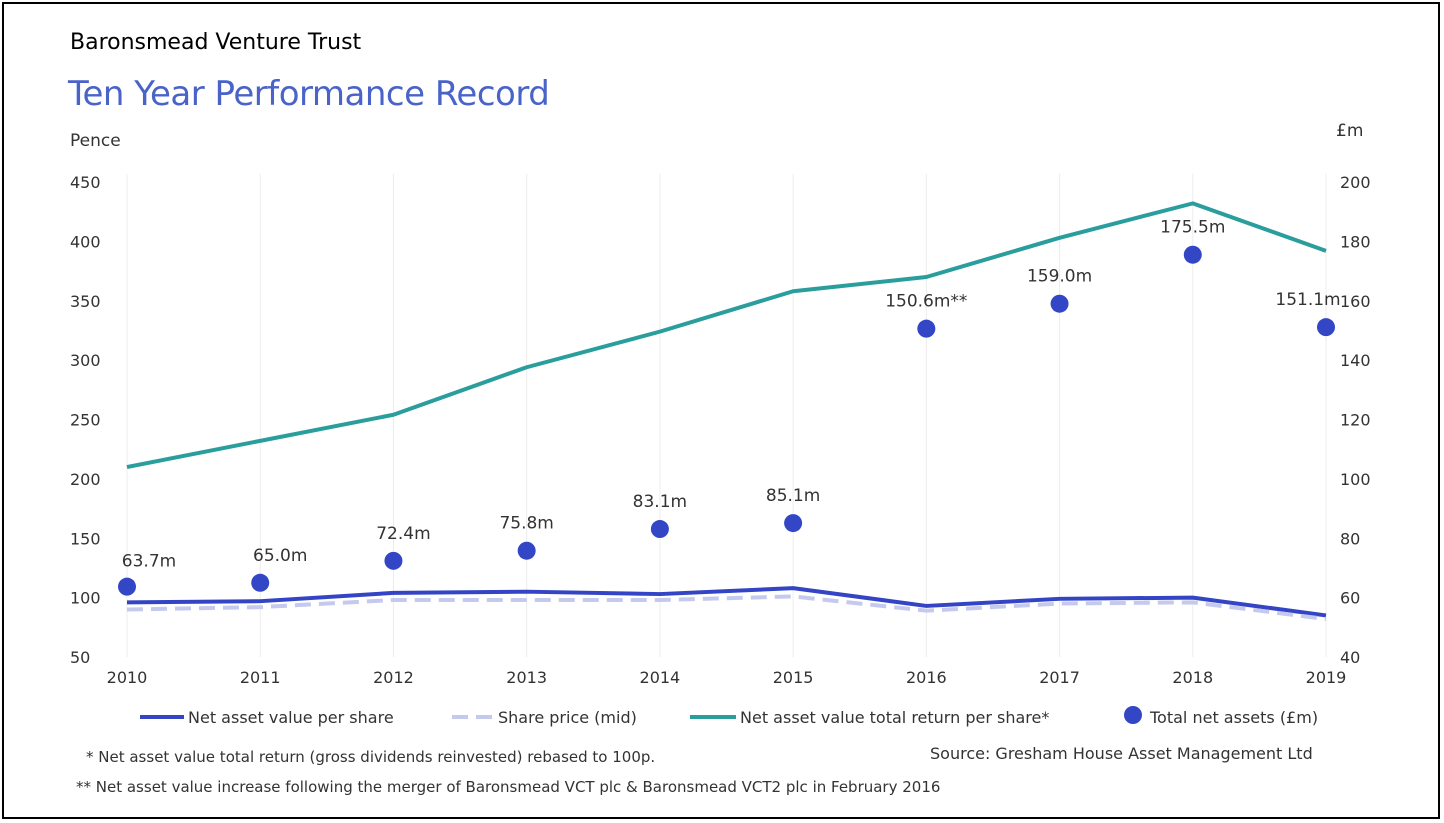 The width and height of the screenshot is (1444, 823). Describe the element at coordinates (1059, 277) in the screenshot. I see `net-assets-label: 159.0m` at that location.